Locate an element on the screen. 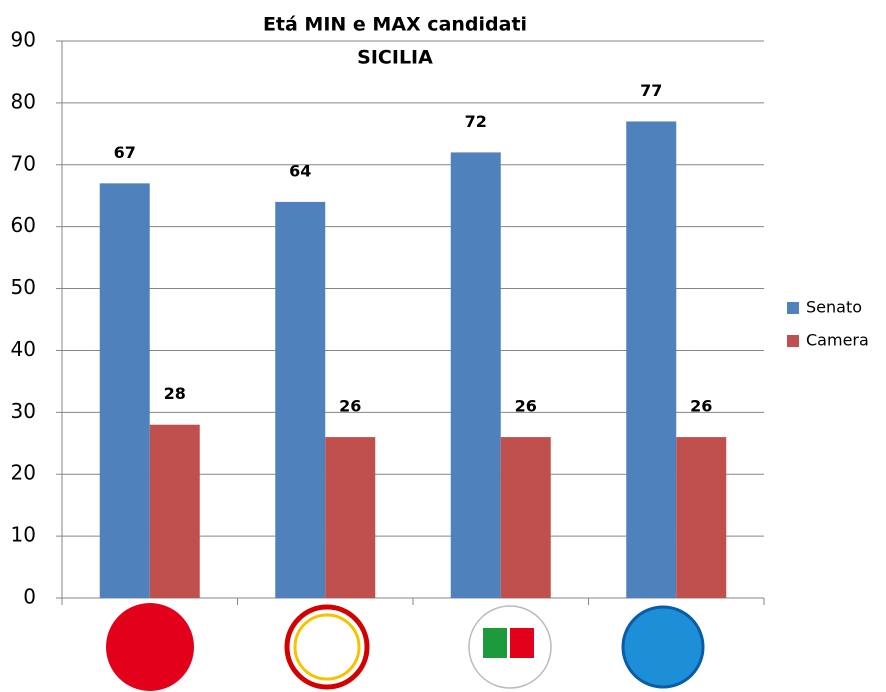 This screenshot has width=886, height=692. y-tick-label: 90 is located at coordinates (23, 40).